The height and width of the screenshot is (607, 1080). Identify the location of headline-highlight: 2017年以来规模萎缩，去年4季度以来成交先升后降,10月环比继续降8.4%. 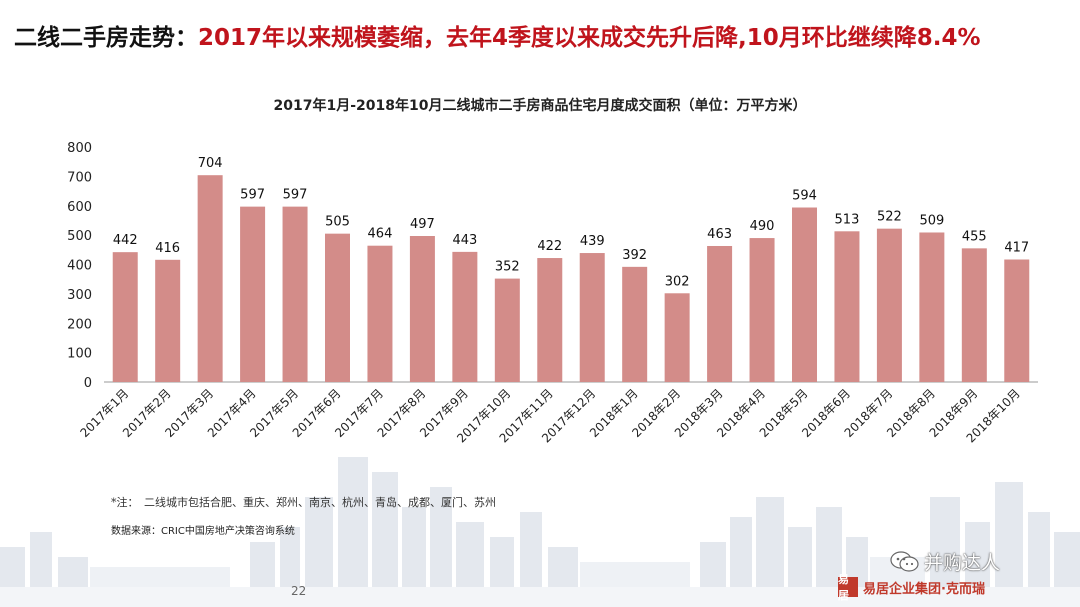
(589, 38).